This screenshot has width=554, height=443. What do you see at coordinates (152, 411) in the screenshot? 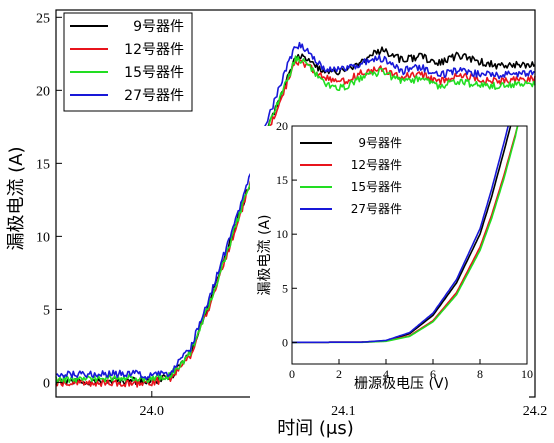
I see `main-x-tick-label: 24.0` at bounding box center [152, 411].